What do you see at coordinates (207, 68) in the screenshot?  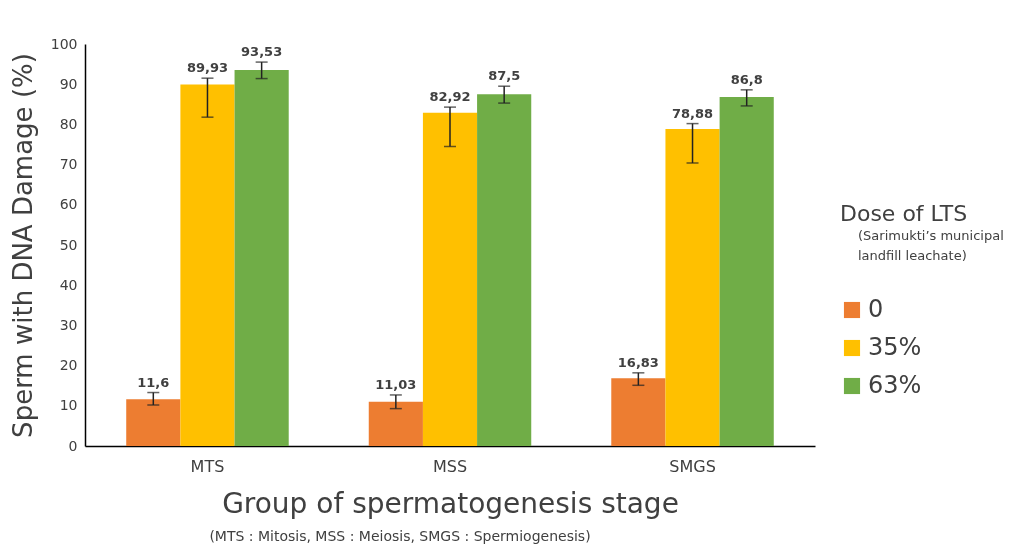 I see `data-label: 89,93` at bounding box center [207, 68].